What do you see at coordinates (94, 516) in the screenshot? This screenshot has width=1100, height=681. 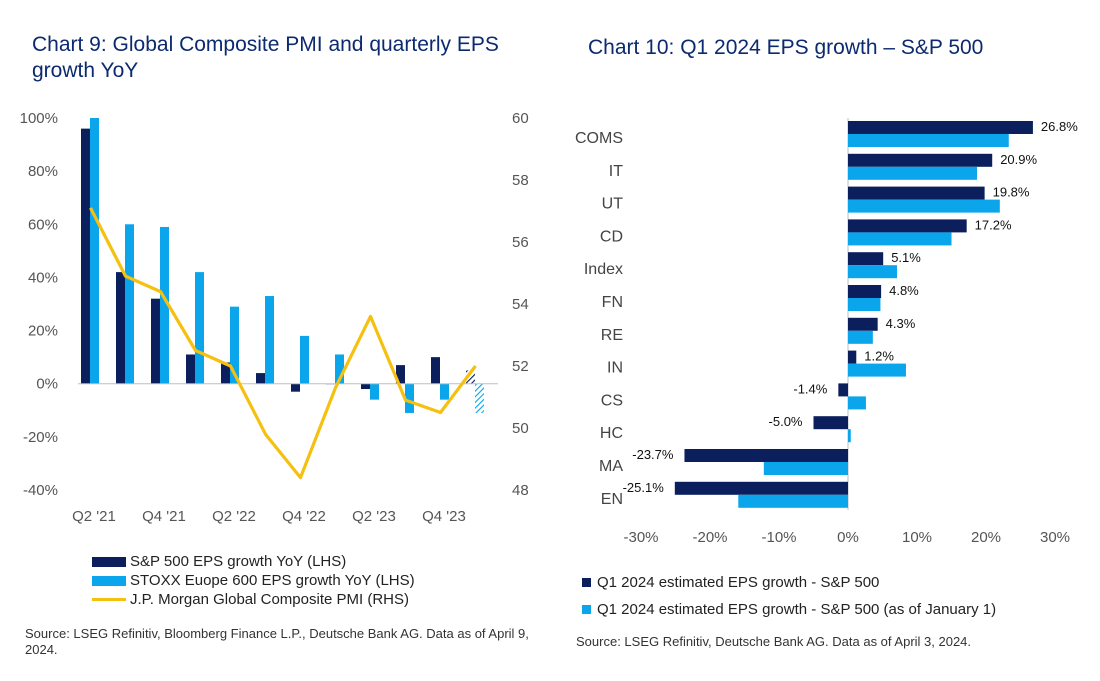 I see `x-tick-label: Q2 '21` at bounding box center [94, 516].